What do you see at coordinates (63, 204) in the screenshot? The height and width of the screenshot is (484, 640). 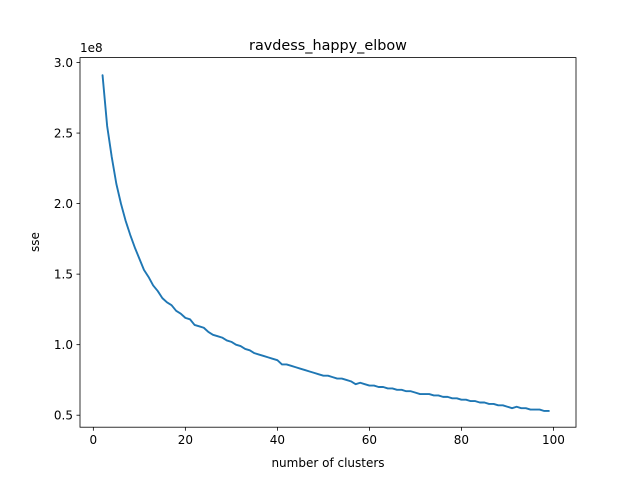 I see `y-tick-label: 2.0` at bounding box center [63, 204].